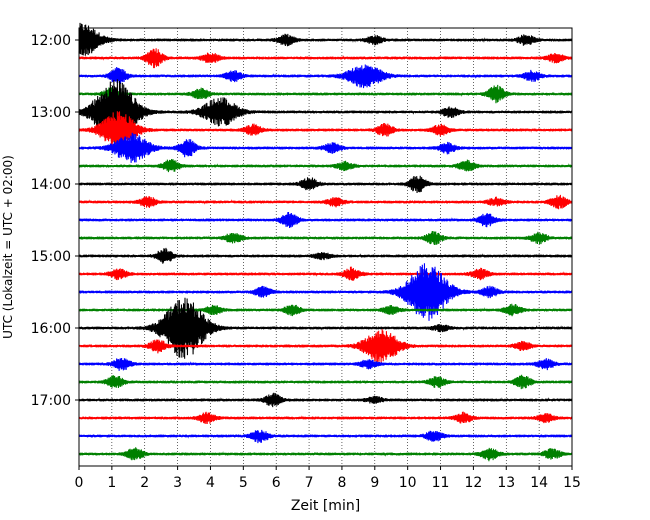  Describe the element at coordinates (325, 506) in the screenshot. I see `x-axis-label: Zeit [min]` at that location.